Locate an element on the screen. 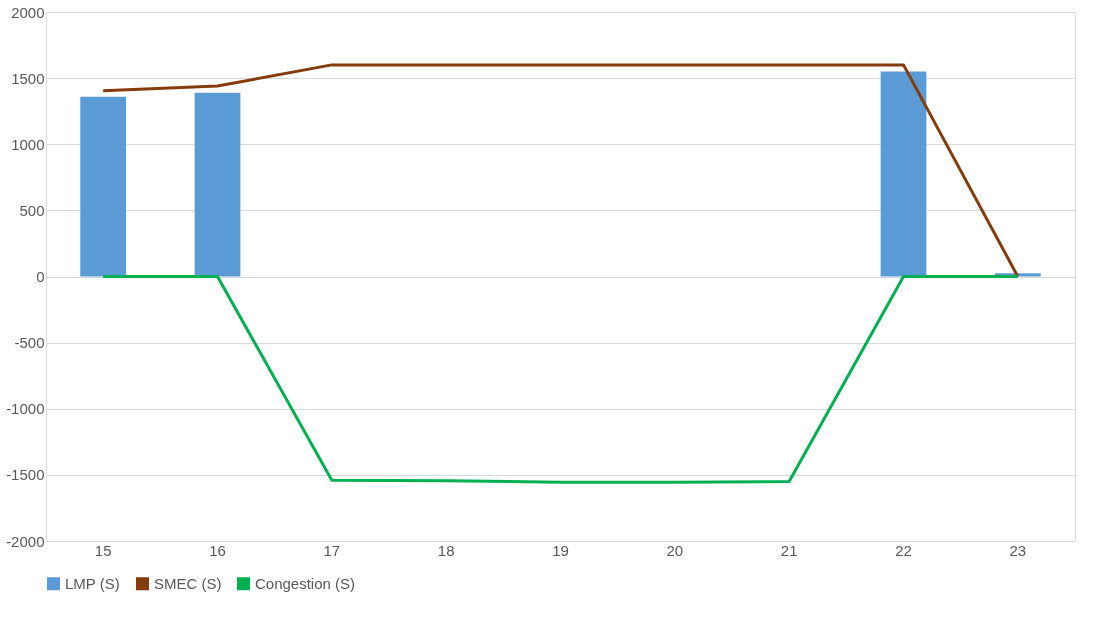  x-tick-label: 15 is located at coordinates (103, 550).